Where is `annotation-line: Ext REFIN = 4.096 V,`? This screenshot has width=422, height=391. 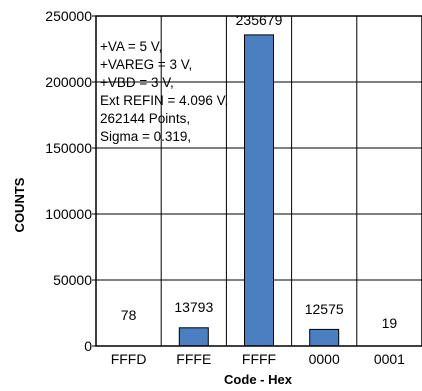
annotation-line: Ext REFIN = 4.096 V, is located at coordinates (164, 100).